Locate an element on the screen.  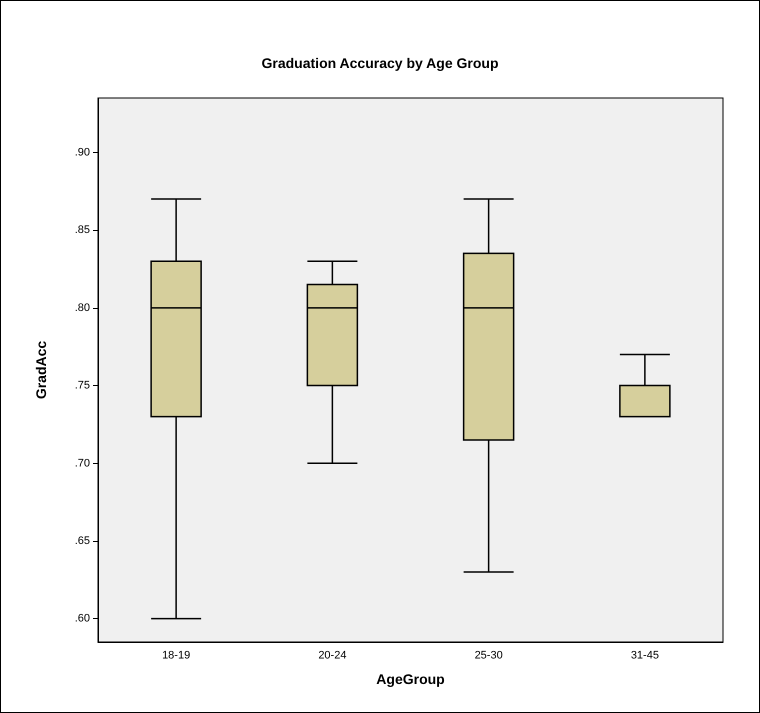
y-tick-label: .60 is located at coordinates (82, 618).